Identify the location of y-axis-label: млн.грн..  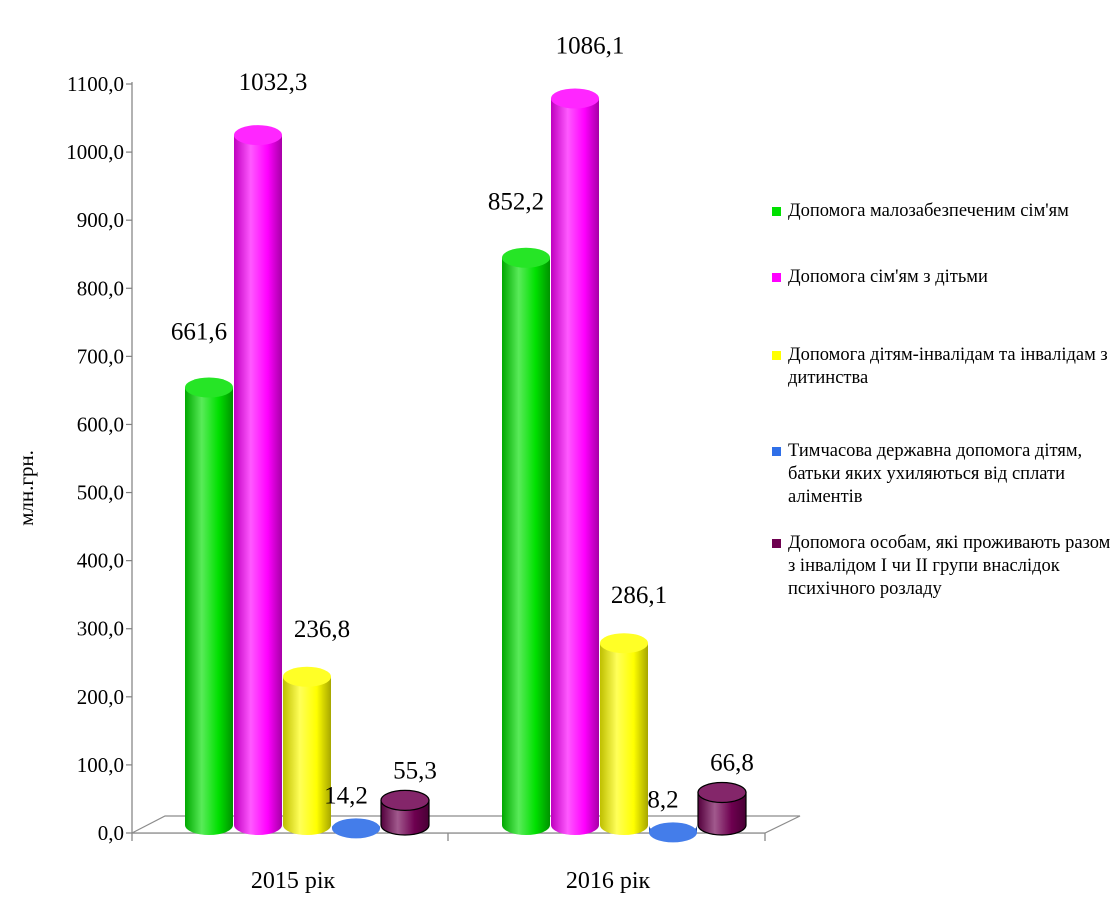
(26, 488).